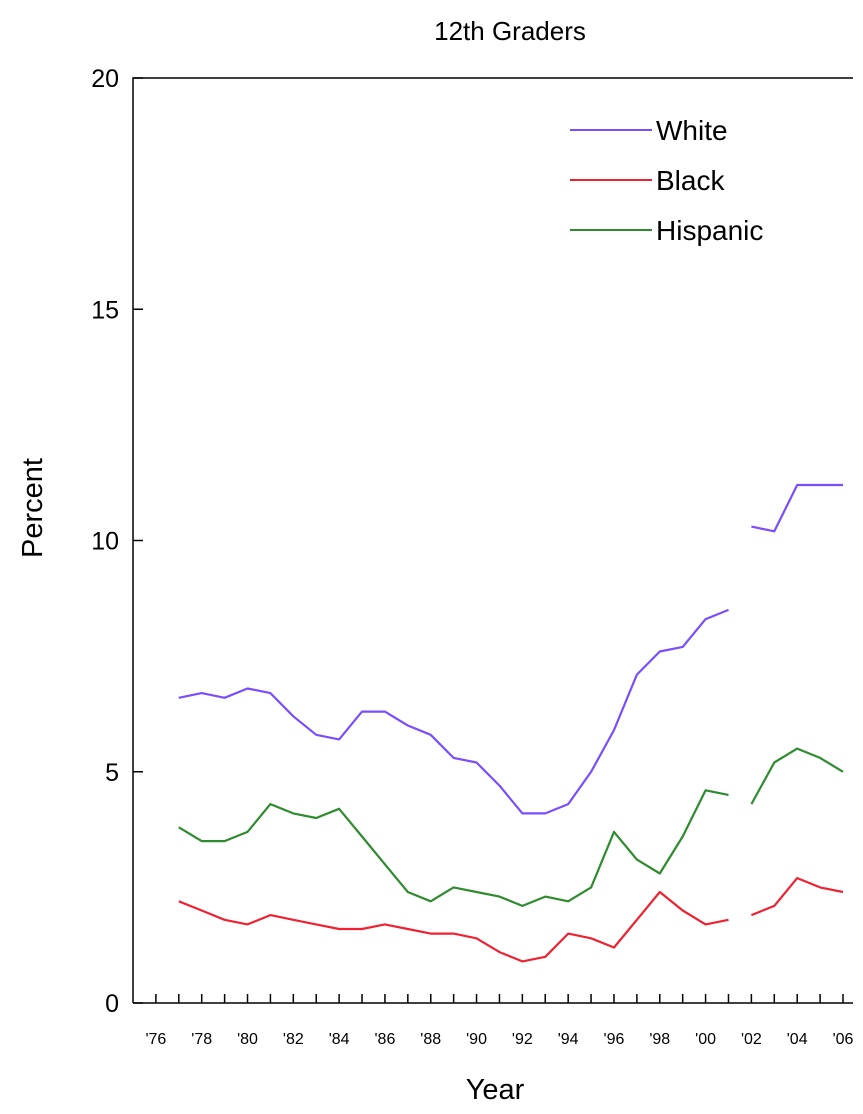 The height and width of the screenshot is (1114, 863). I want to click on legend: White Black Hispanic, so click(666, 180).